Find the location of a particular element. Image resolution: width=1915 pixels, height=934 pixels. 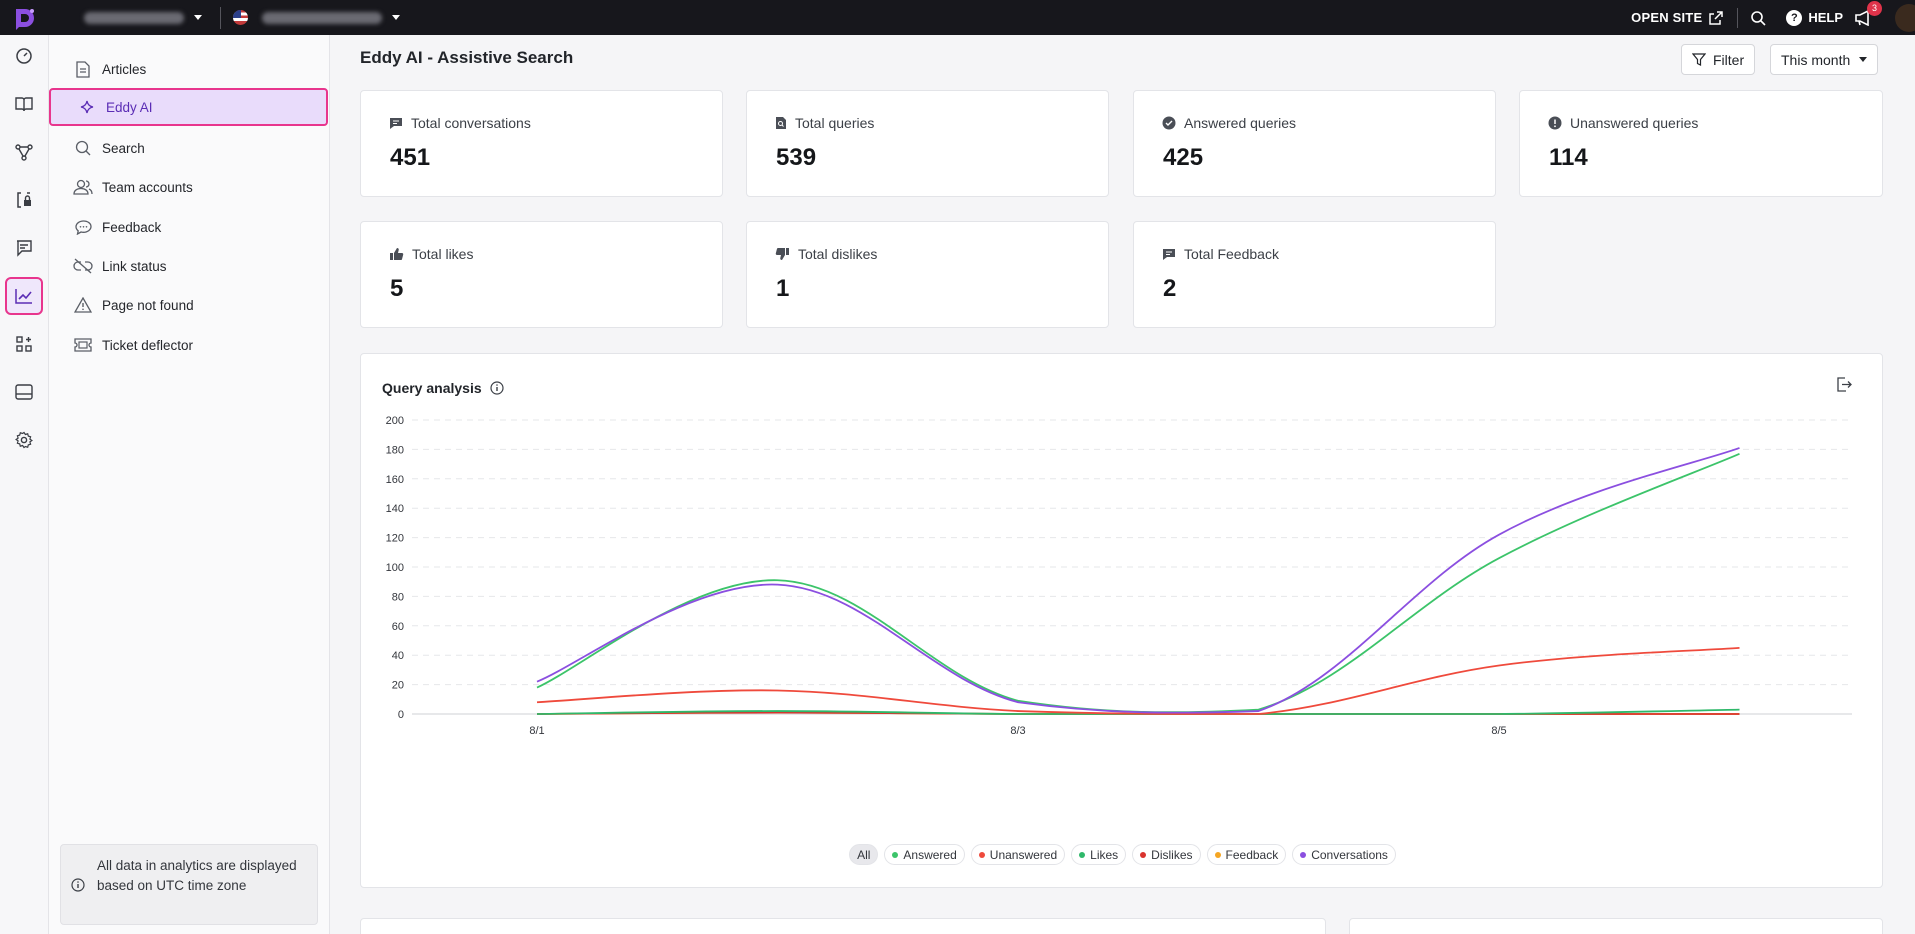

stat-label: Answered queries is located at coordinates (1240, 123).